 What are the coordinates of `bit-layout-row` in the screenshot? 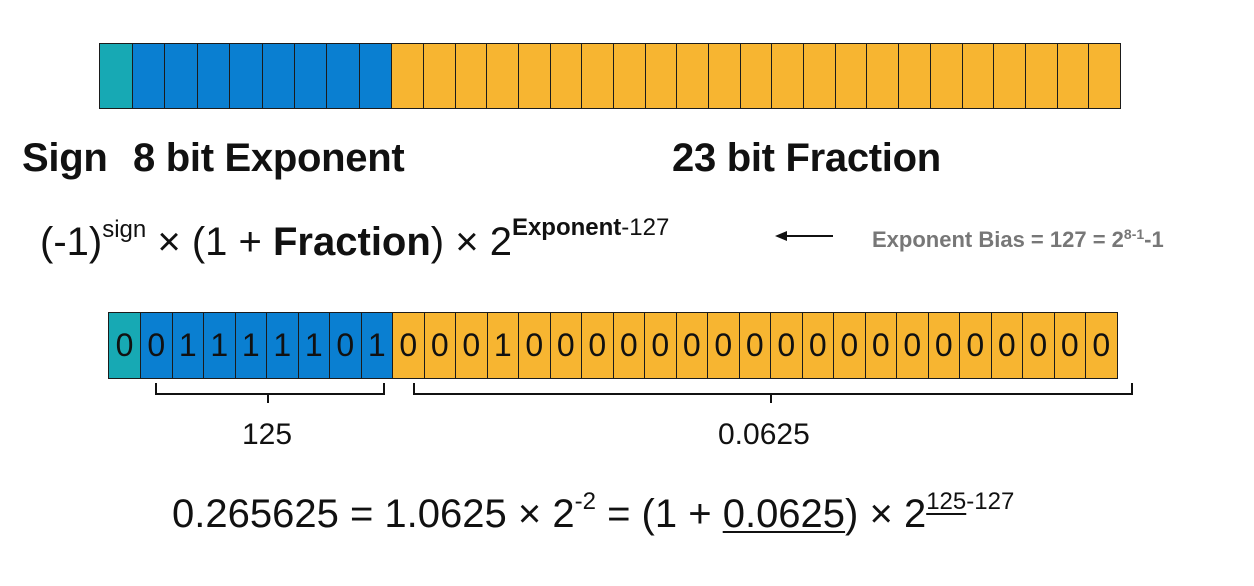 It's located at (617, 76).